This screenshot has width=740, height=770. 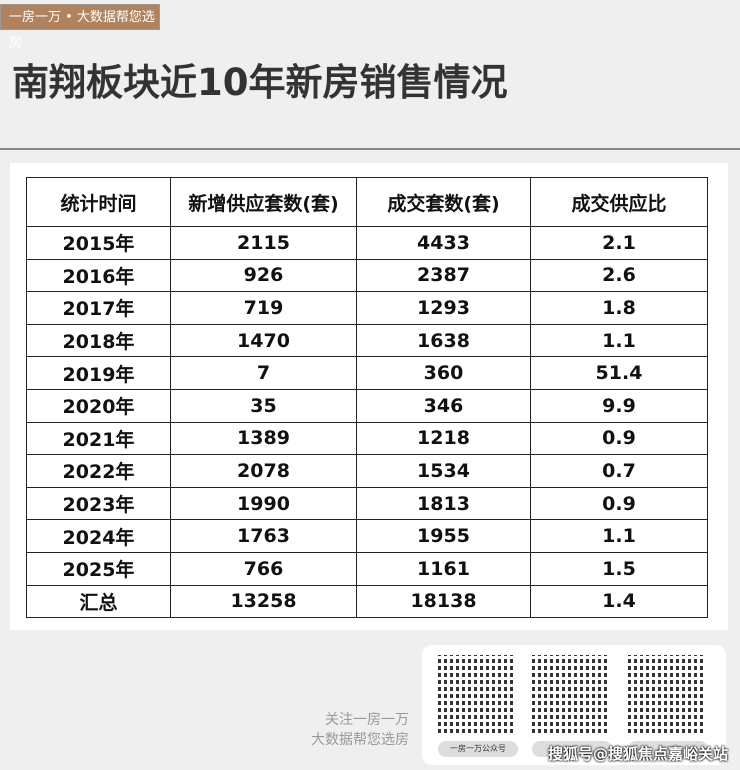 What do you see at coordinates (443, 536) in the screenshot?
I see `table-cell: 1955` at bounding box center [443, 536].